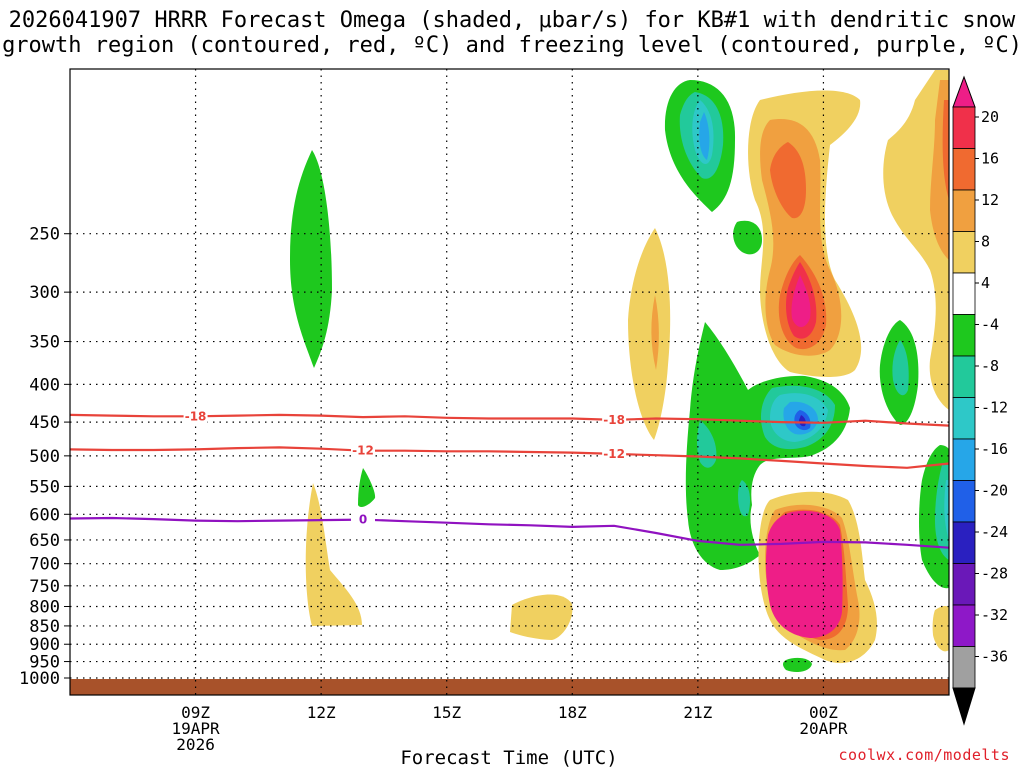 This screenshot has height=768, width=1024. What do you see at coordinates (924, 755) in the screenshot?
I see `credit-text: coolwx.com/modelts` at bounding box center [924, 755].